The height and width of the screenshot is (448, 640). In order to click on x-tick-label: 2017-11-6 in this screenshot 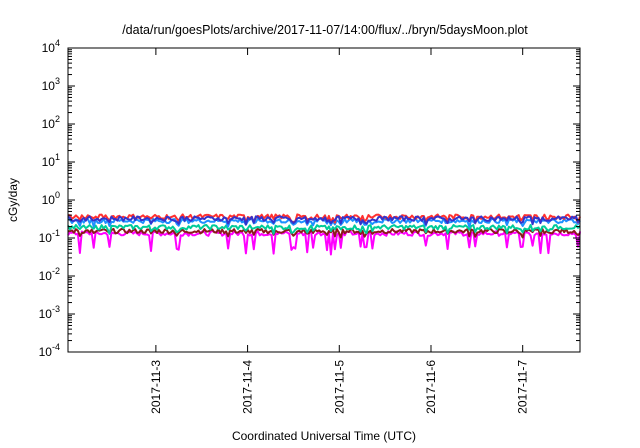, I will do `click(431, 387)`.